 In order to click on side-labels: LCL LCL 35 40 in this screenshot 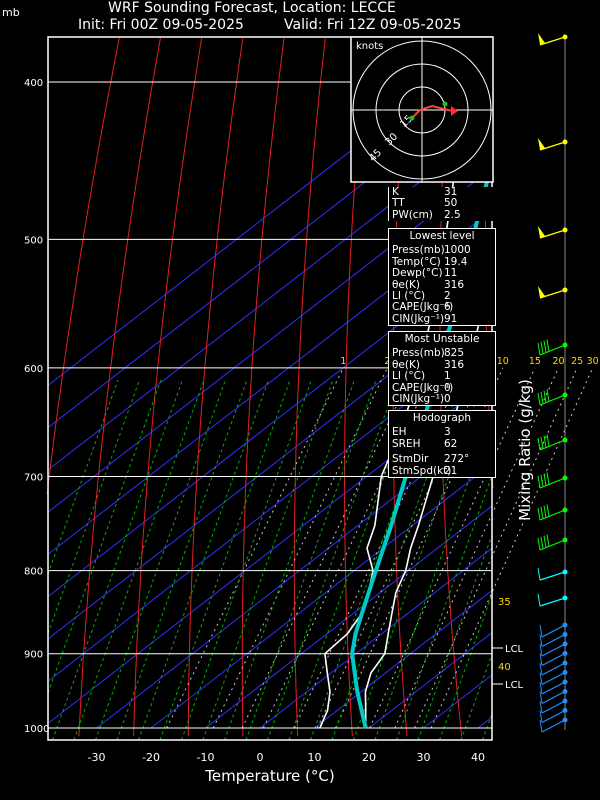, I will do `click(508, 644)`.